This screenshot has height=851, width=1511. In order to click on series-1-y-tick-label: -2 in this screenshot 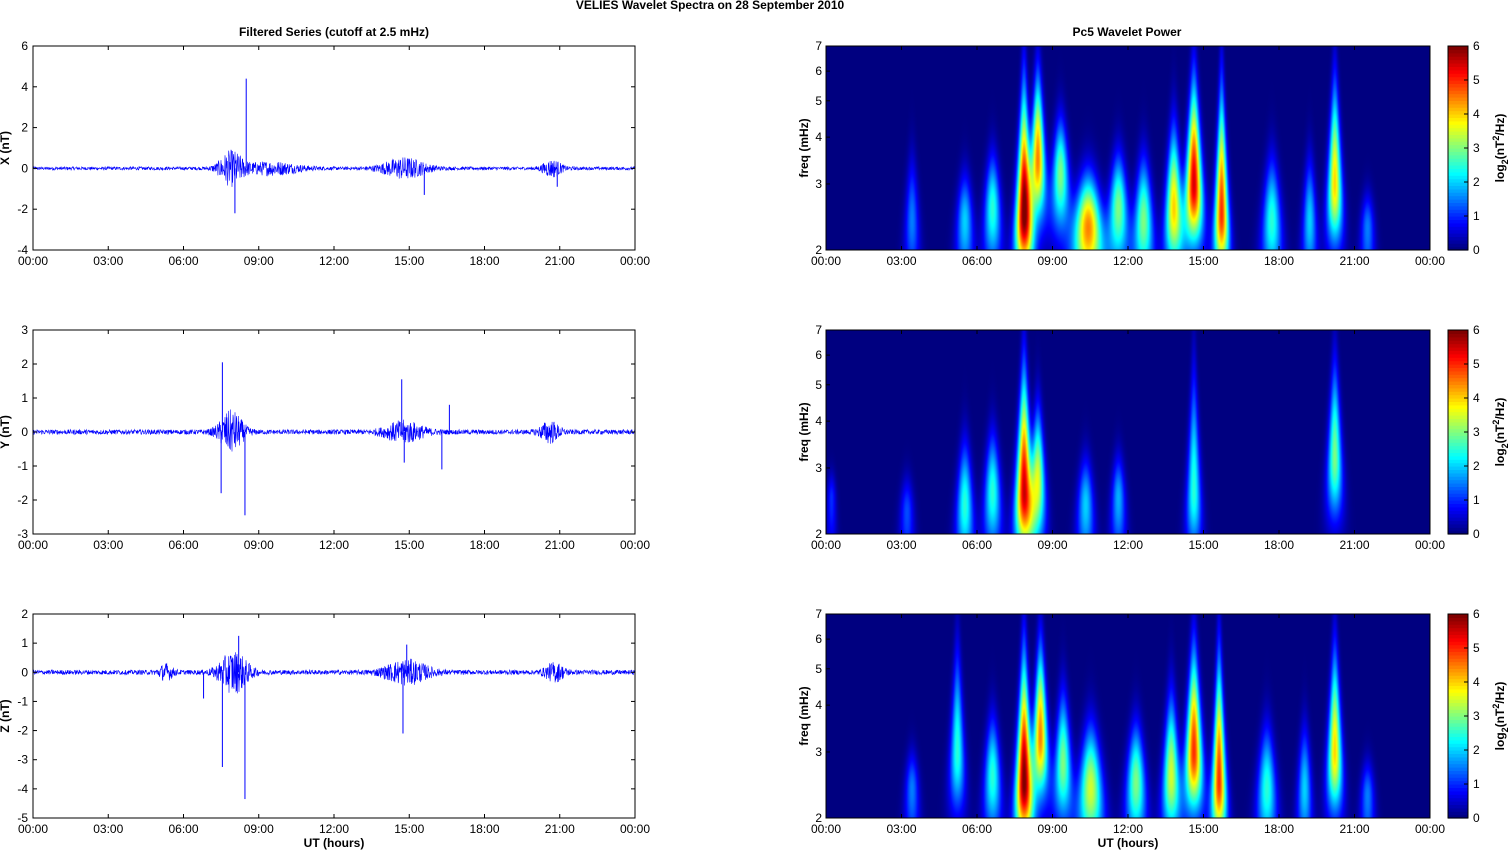, I will do `click(22, 209)`.